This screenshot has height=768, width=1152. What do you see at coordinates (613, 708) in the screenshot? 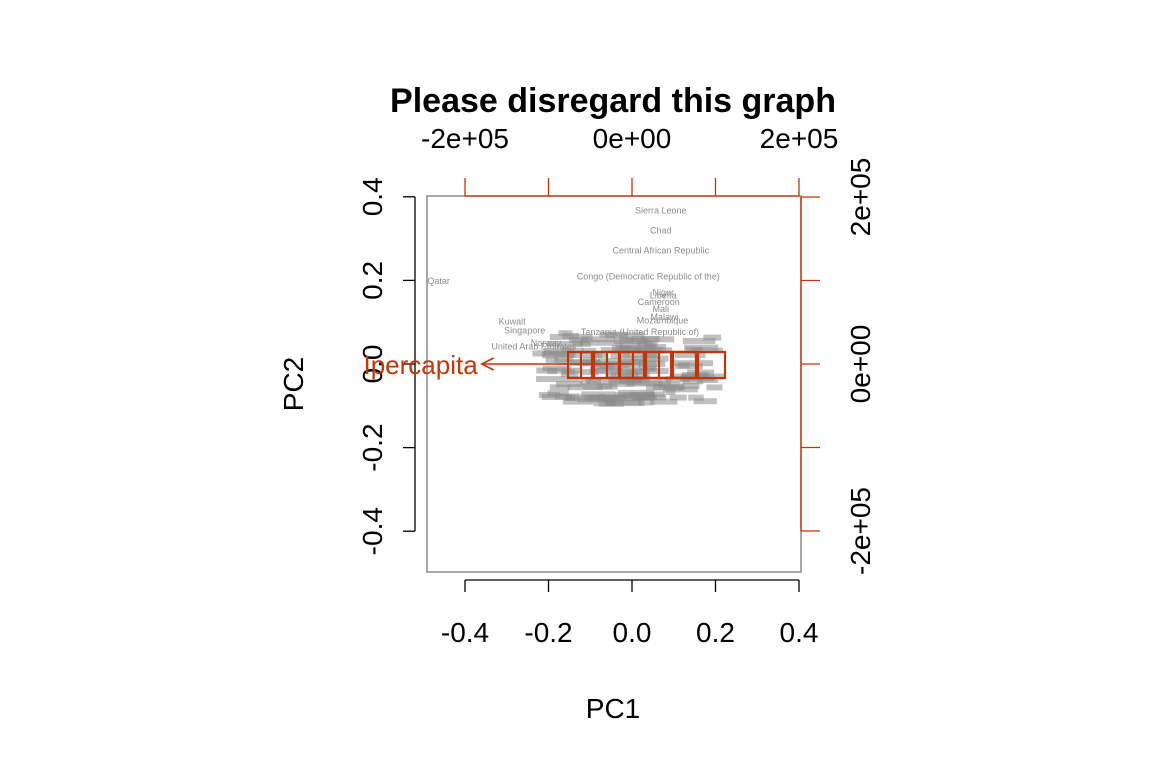
I see `x-axis-label: PC1` at bounding box center [613, 708].